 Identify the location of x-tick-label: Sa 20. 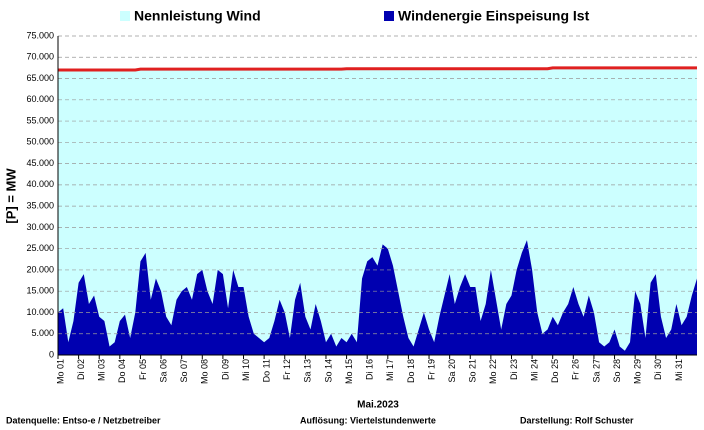
(452, 371).